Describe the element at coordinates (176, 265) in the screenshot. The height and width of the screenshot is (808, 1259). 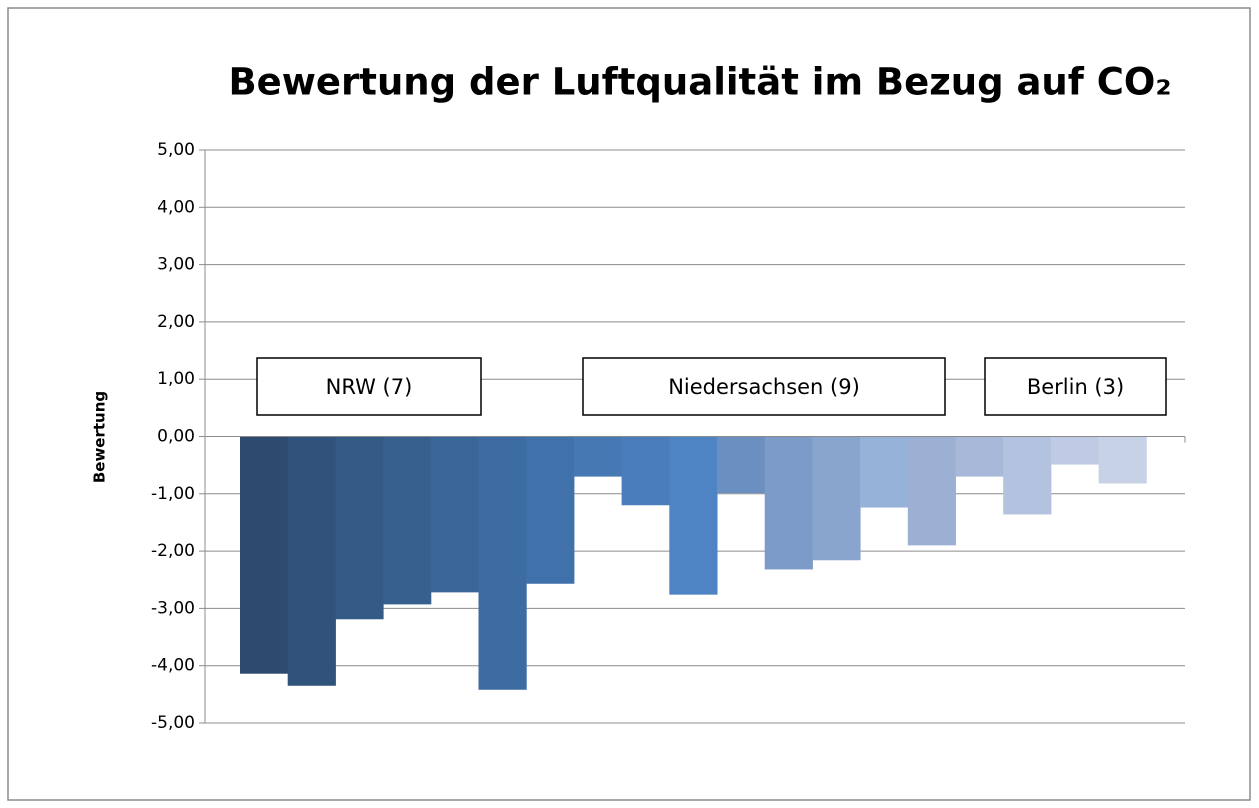
I see `y-tick-label: 3,00` at that location.